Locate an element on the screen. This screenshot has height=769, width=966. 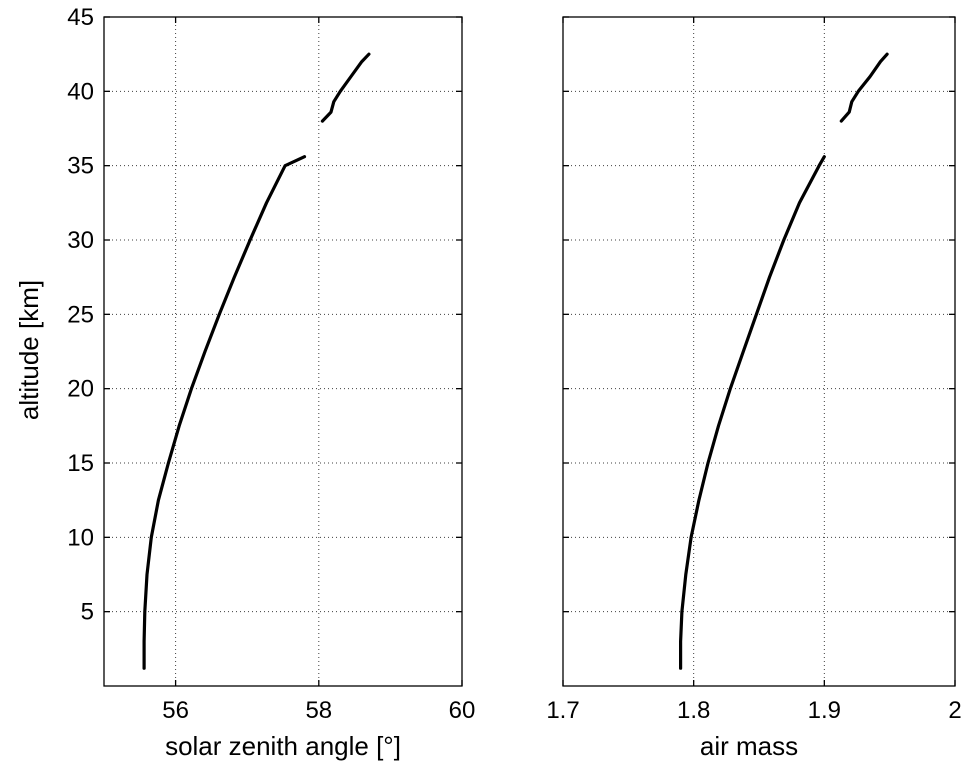
y-tick-label: 10 is located at coordinates (80, 537).